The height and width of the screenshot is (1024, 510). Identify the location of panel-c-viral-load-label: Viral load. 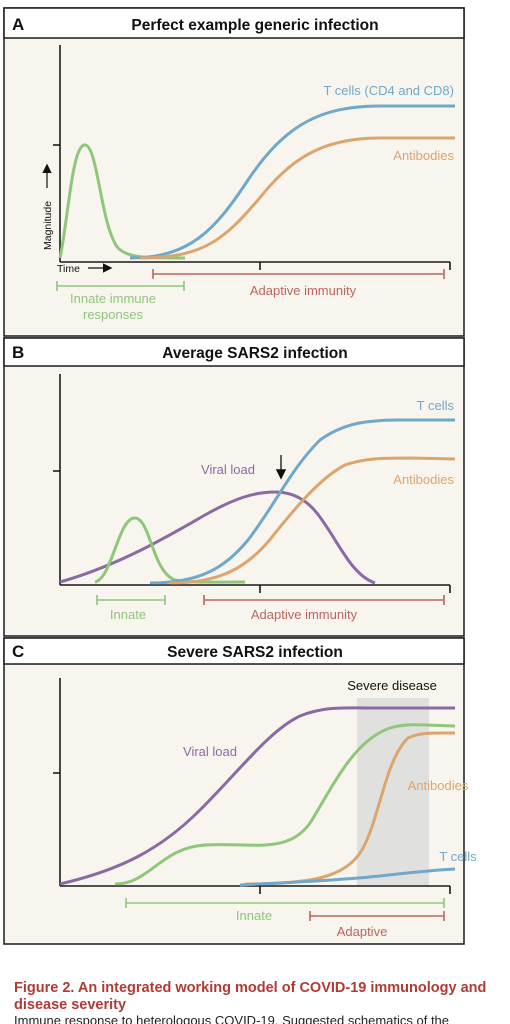
(210, 751).